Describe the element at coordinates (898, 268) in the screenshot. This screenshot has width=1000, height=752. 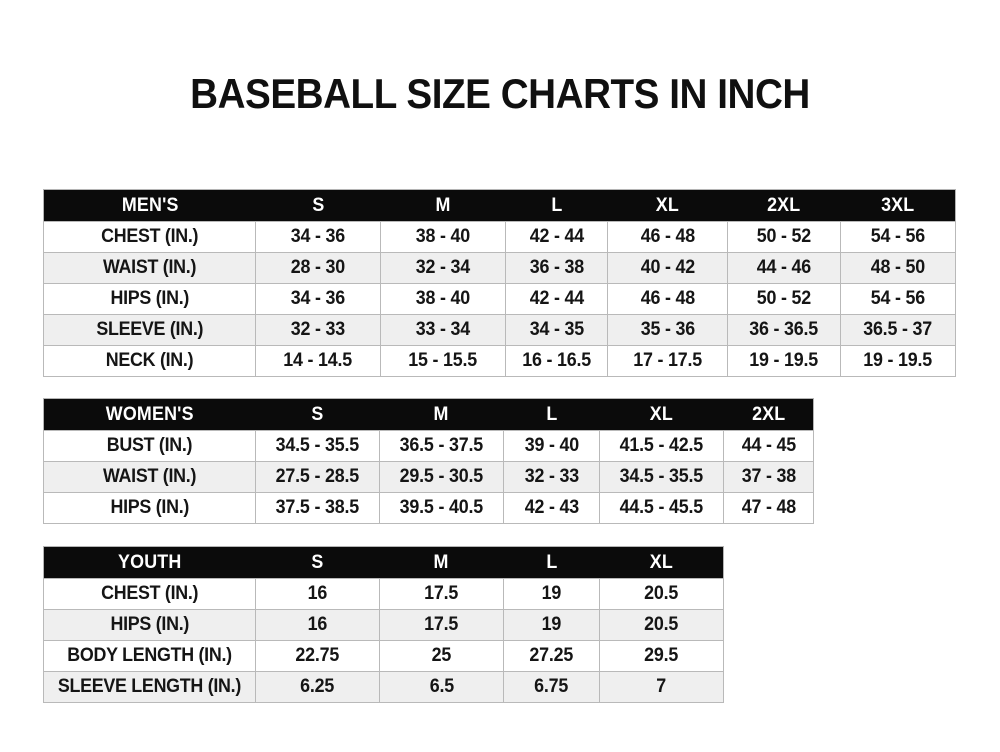
I see `measurement-value: 48 - 50` at that location.